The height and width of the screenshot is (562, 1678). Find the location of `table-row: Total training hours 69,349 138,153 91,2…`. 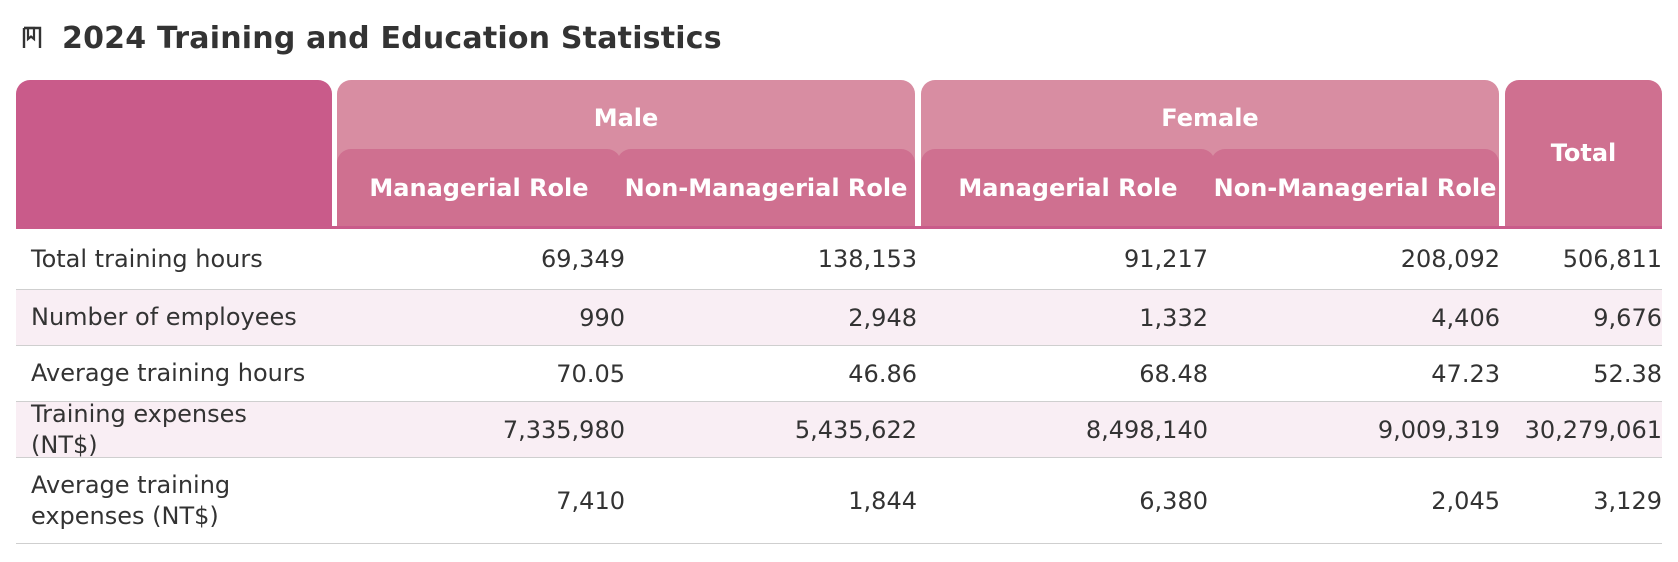

table-row: Total training hours 69,349 138,153 91,2… is located at coordinates (839, 259).